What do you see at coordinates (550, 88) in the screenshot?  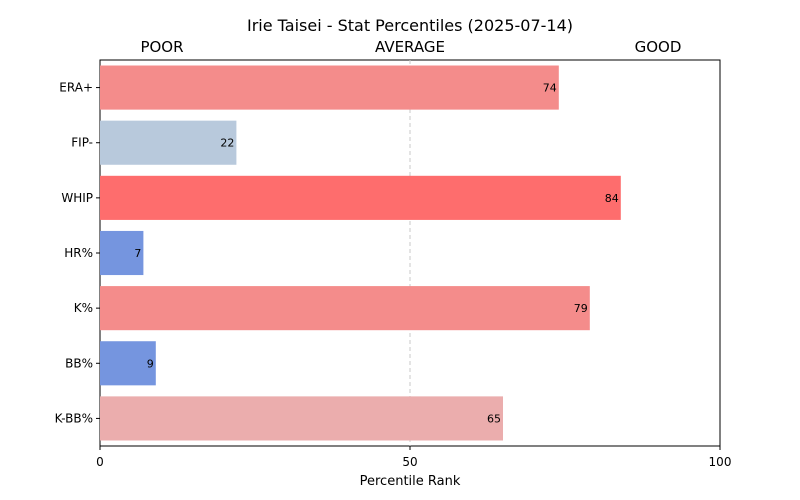 I see `value-label-era: 74` at bounding box center [550, 88].